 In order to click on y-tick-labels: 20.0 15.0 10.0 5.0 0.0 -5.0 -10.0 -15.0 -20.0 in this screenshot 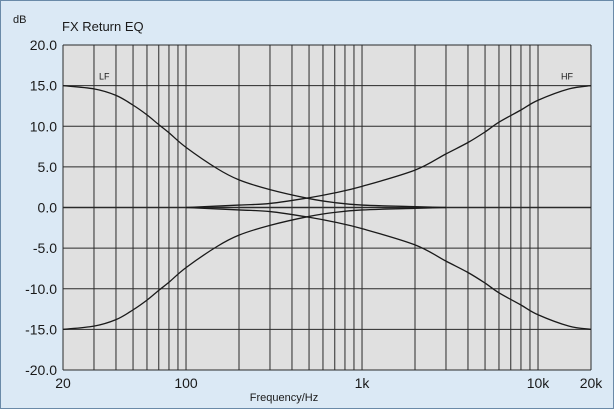, I will do `click(41, 207)`.